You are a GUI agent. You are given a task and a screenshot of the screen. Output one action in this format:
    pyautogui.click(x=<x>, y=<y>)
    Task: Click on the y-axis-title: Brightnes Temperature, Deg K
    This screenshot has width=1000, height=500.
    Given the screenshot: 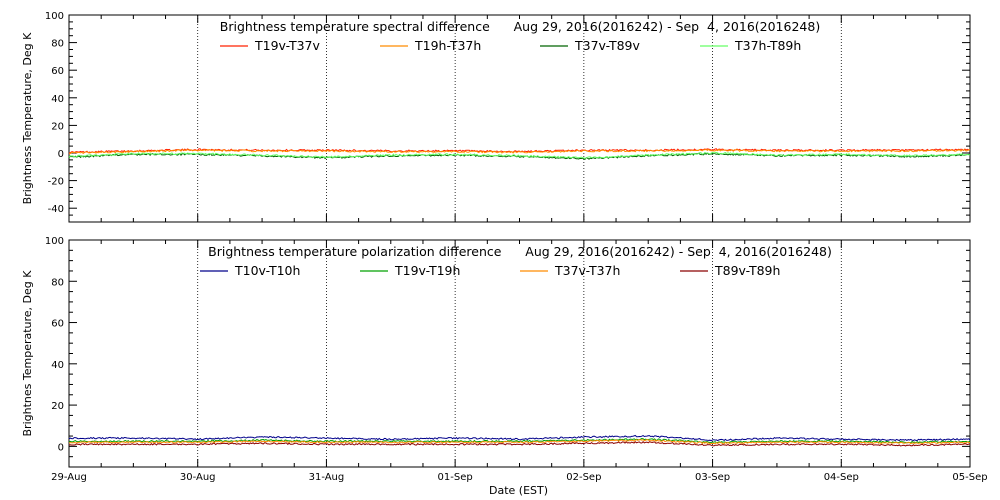 What is the action you would take?
    pyautogui.click(x=27, y=353)
    